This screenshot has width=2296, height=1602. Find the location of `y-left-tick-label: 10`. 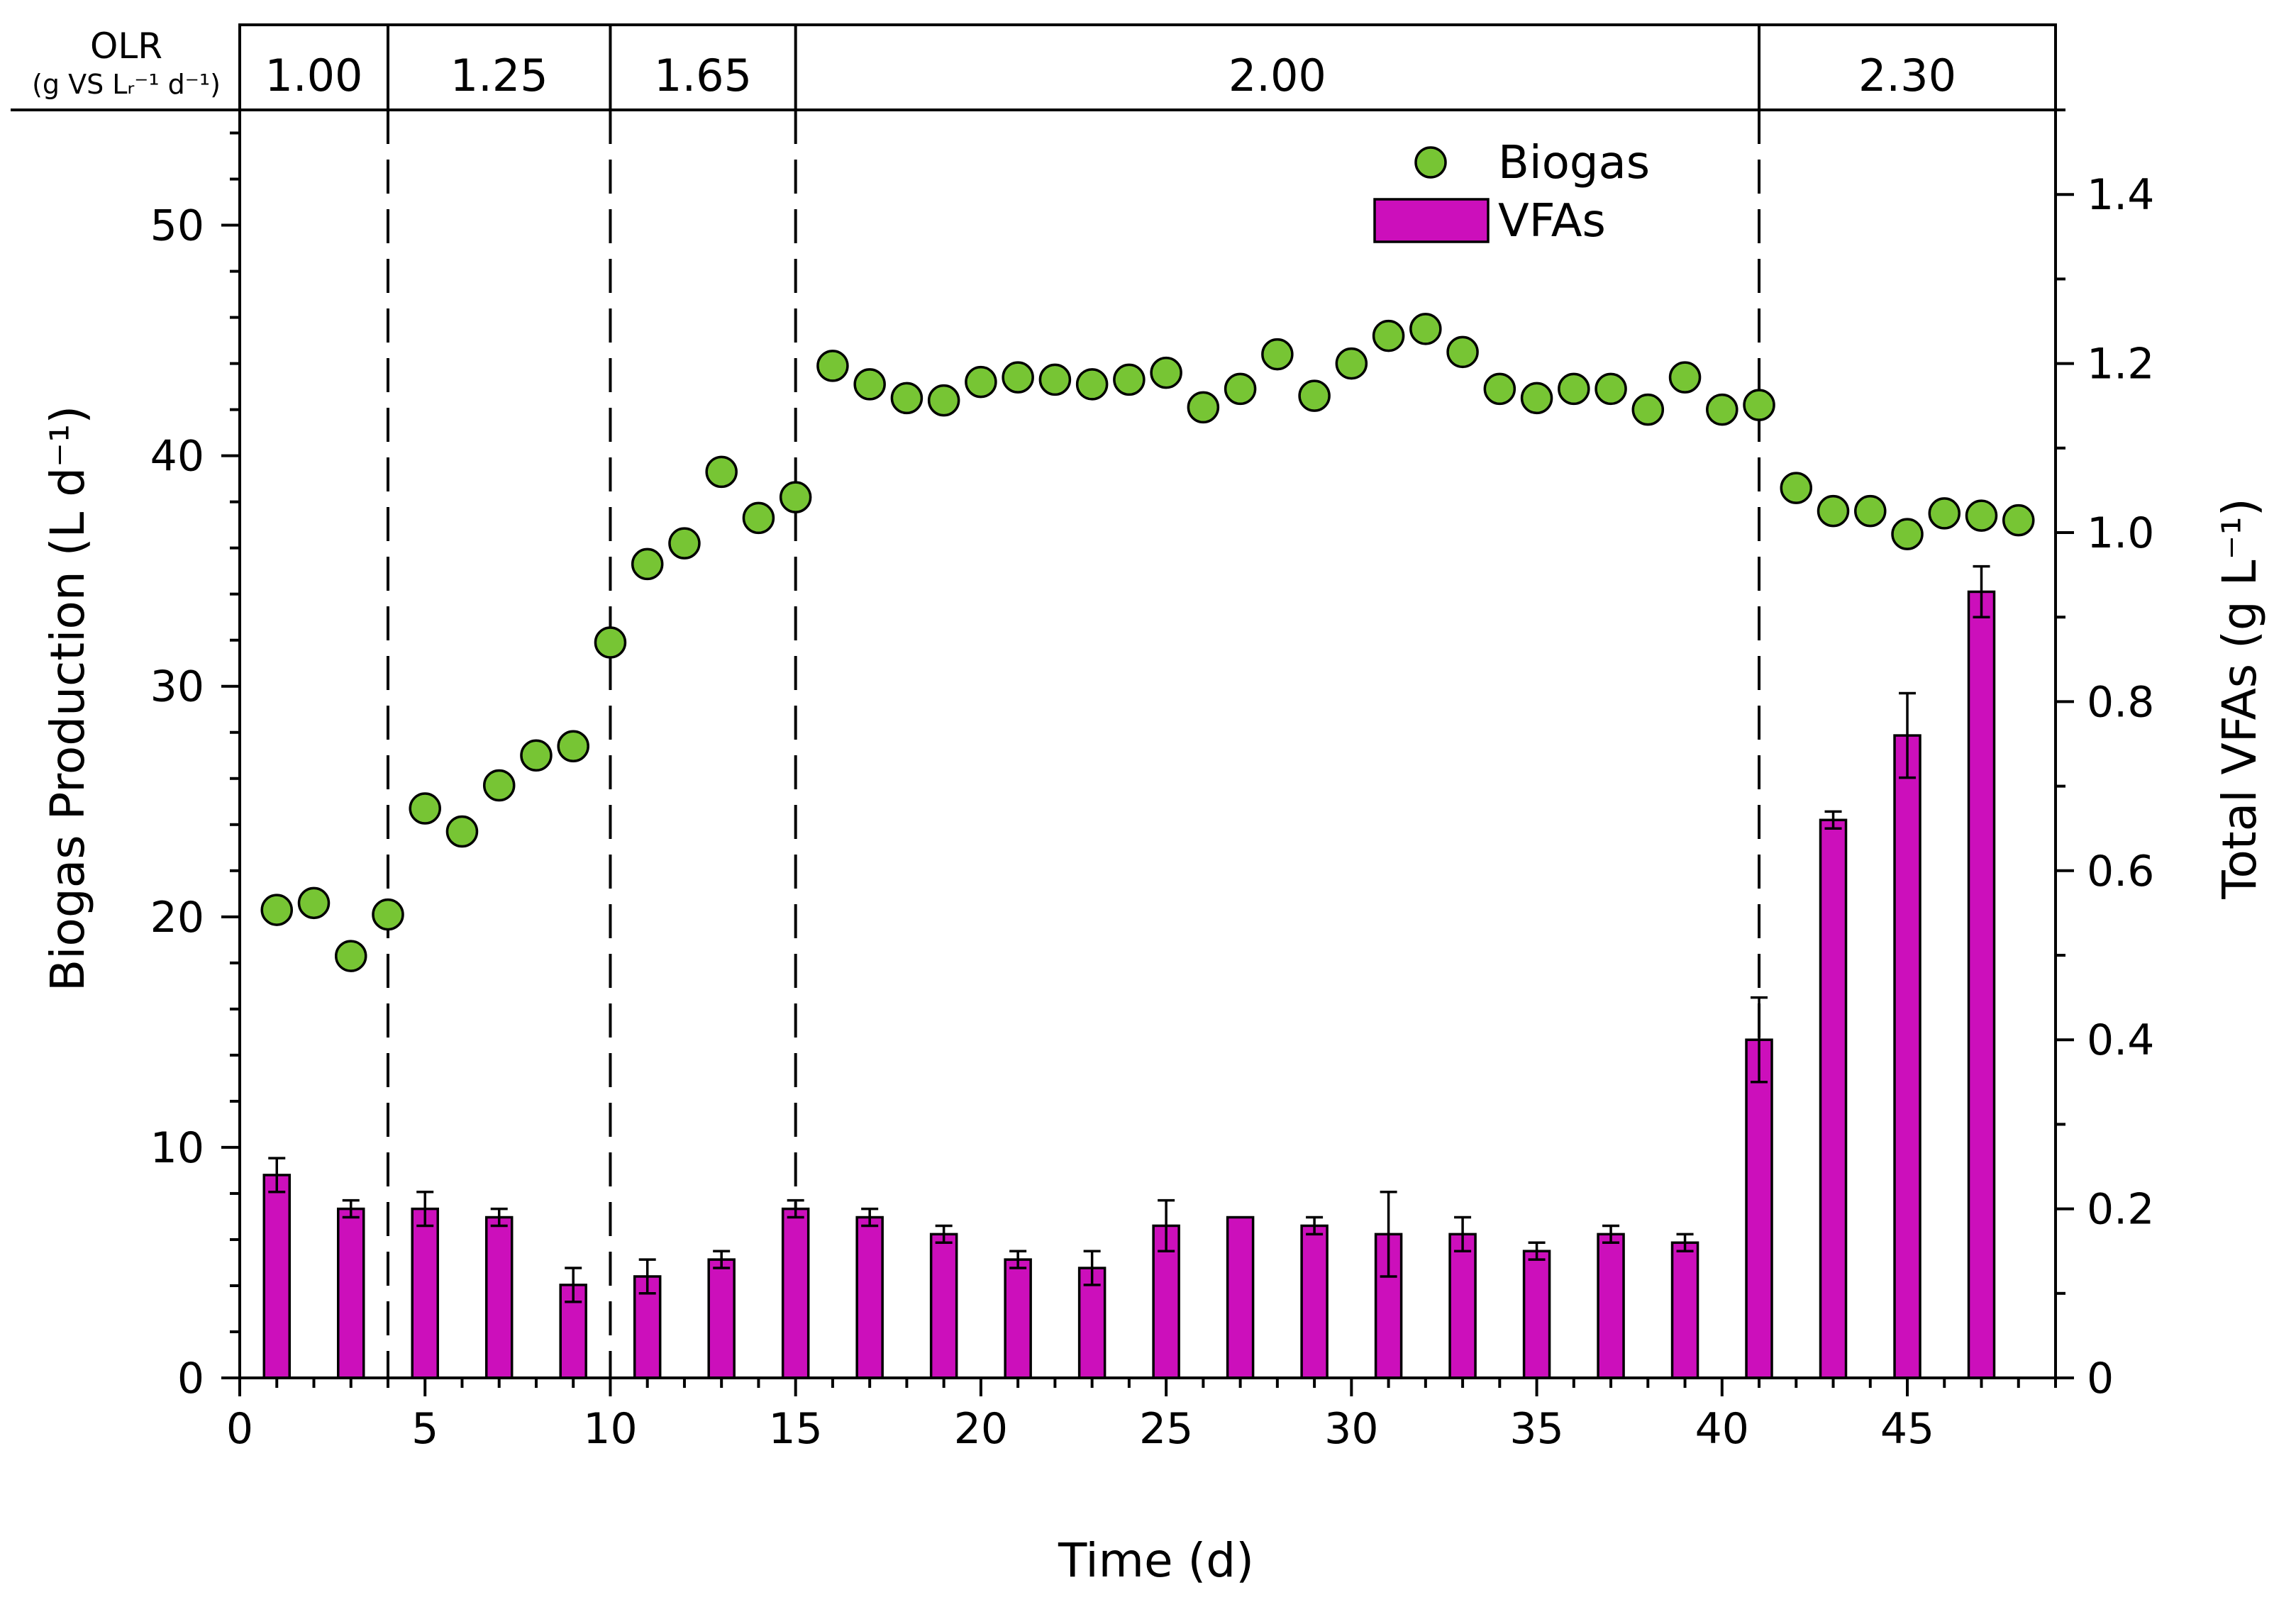

y-left-tick-label: 10 is located at coordinates (177, 1148).